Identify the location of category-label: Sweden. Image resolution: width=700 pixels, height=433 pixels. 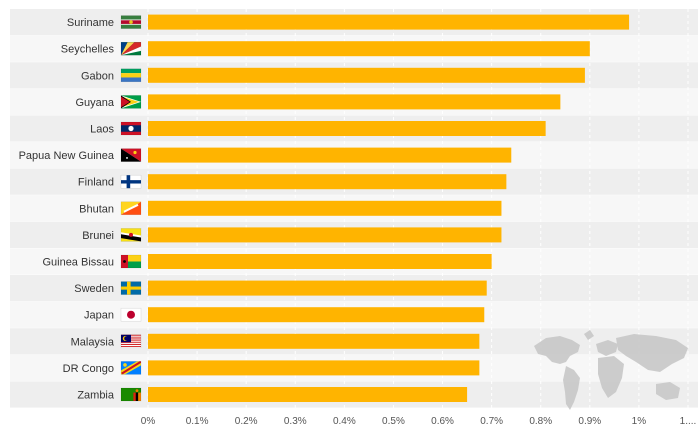
(94, 289).